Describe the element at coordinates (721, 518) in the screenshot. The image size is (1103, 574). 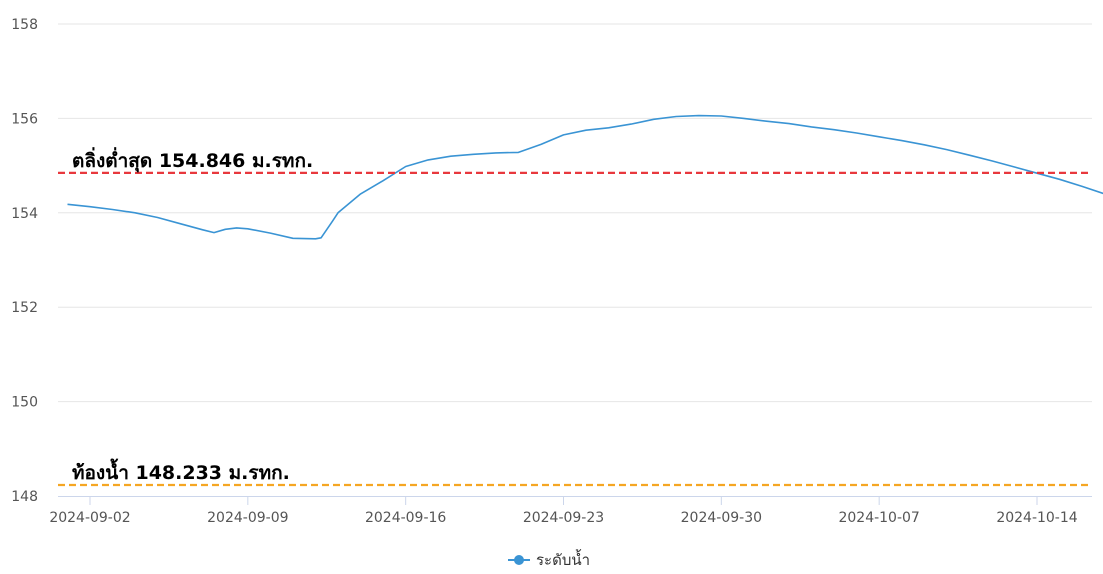
I see `x-tick-label: 2024-09-30` at that location.